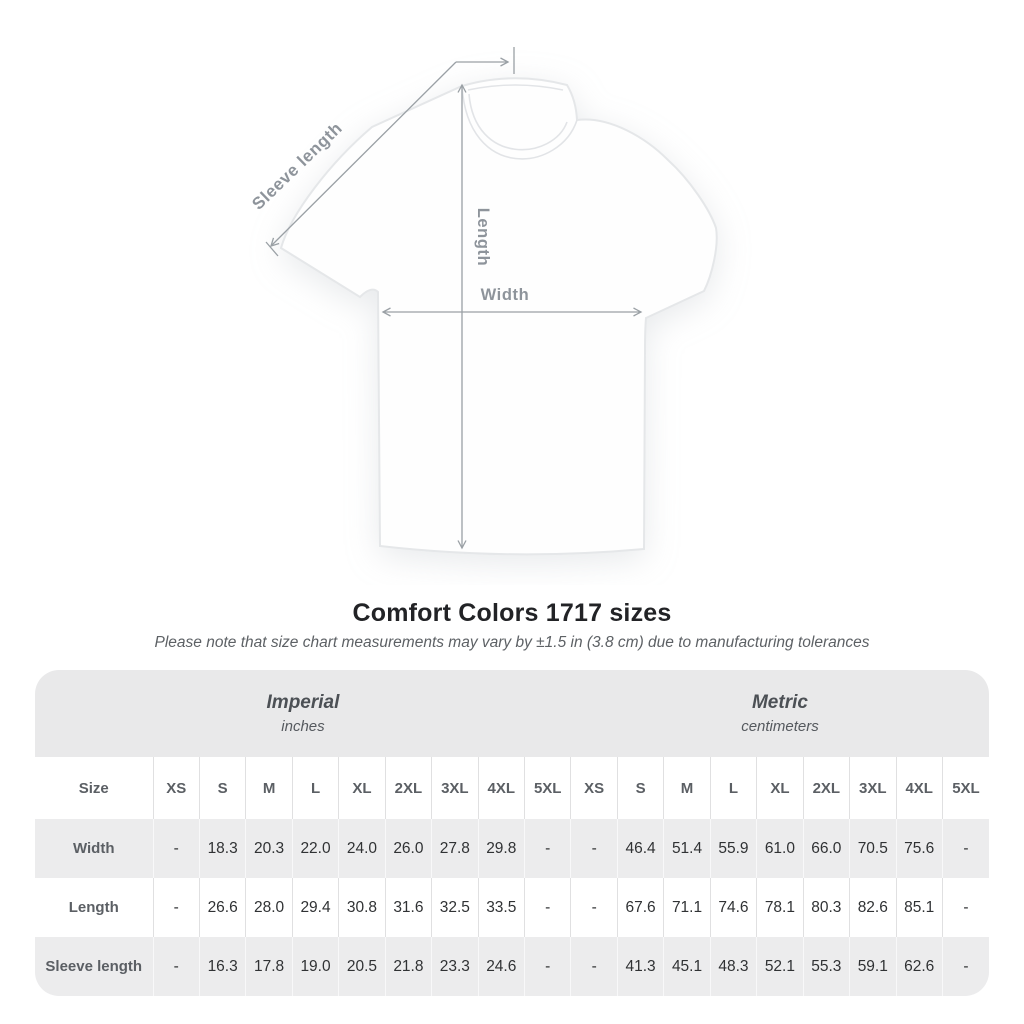  What do you see at coordinates (733, 966) in the screenshot?
I see `measurement-cell: 48.3` at bounding box center [733, 966].